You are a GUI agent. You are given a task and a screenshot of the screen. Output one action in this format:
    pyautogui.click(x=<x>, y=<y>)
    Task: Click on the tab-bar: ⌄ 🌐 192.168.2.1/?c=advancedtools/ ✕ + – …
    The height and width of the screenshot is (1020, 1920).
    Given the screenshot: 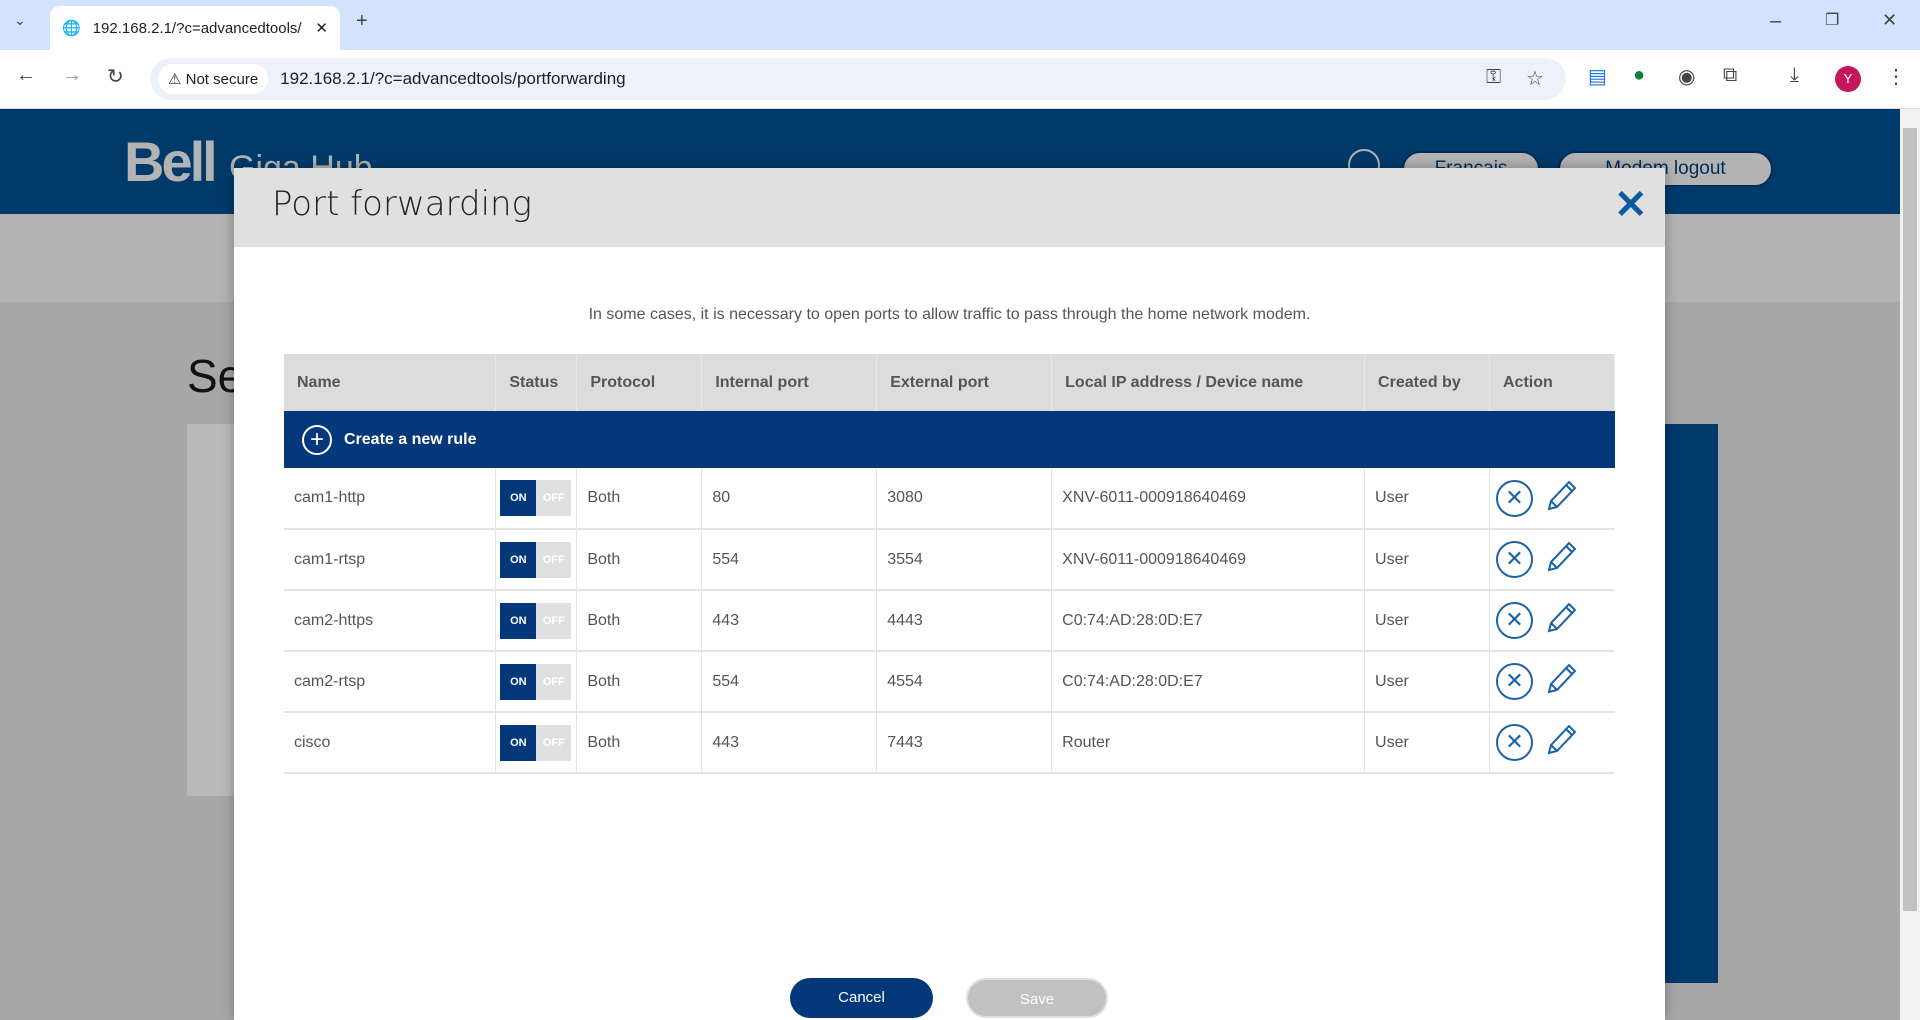 What is the action you would take?
    pyautogui.click(x=960, y=25)
    